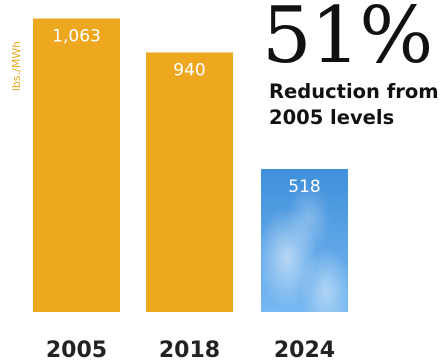 The width and height of the screenshot is (446, 362). I want to click on category-label-2005: 2005, so click(76, 350).